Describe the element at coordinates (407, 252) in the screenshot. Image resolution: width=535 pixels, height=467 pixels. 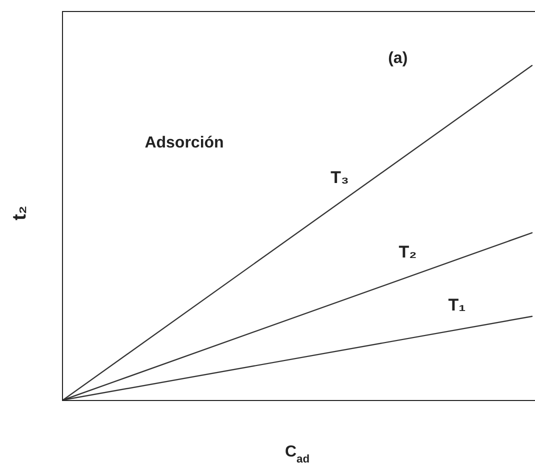
I see `series-label: T₂` at that location.